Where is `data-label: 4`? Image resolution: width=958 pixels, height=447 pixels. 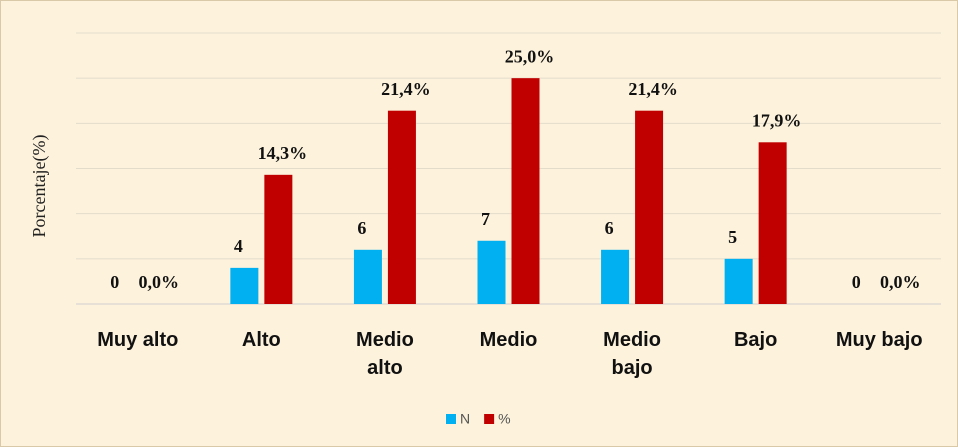 data-label: 4 is located at coordinates (238, 246).